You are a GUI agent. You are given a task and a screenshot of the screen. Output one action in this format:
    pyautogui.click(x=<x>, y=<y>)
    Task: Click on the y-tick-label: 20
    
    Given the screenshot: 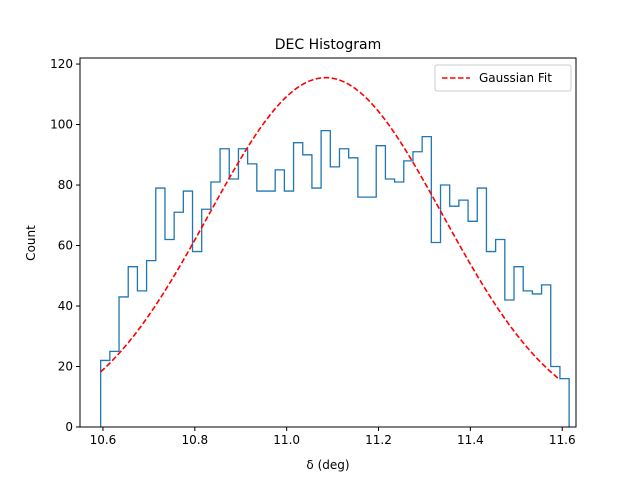 What is the action you would take?
    pyautogui.click(x=65, y=367)
    